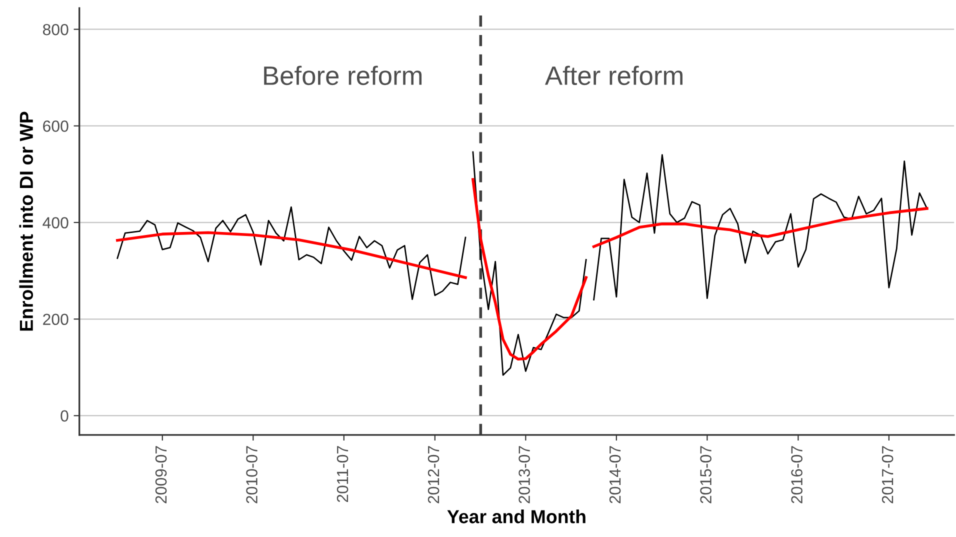 The height and width of the screenshot is (537, 956). Describe the element at coordinates (343, 76) in the screenshot. I see `annotation: Before reform` at that location.